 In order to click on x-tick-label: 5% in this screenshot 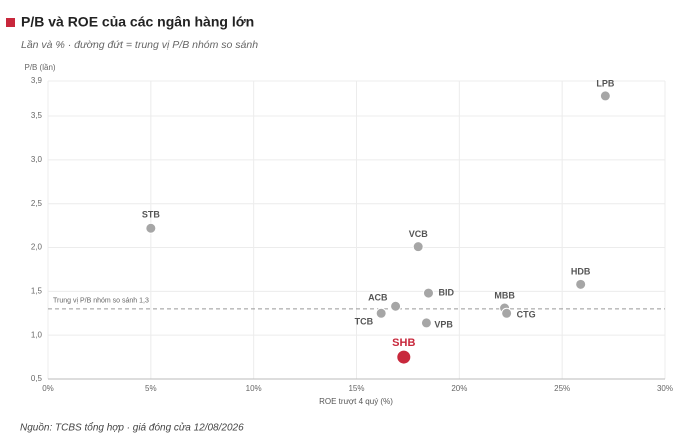, I will do `click(151, 388)`.